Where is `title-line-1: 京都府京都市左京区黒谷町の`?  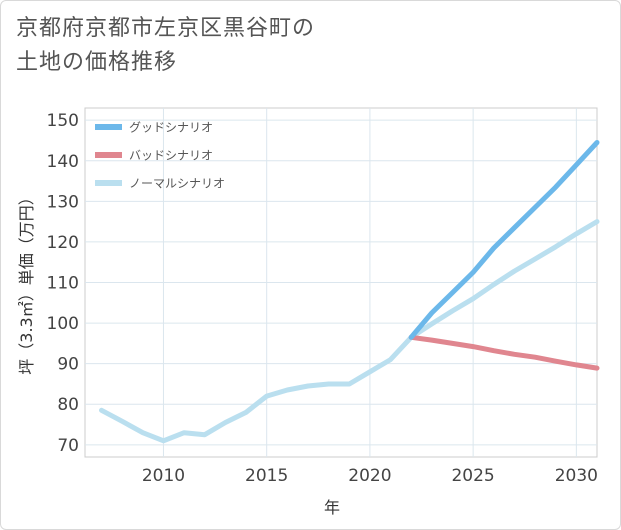 title-line-1: 京都府京都市左京区黒谷町の is located at coordinates (166, 28).